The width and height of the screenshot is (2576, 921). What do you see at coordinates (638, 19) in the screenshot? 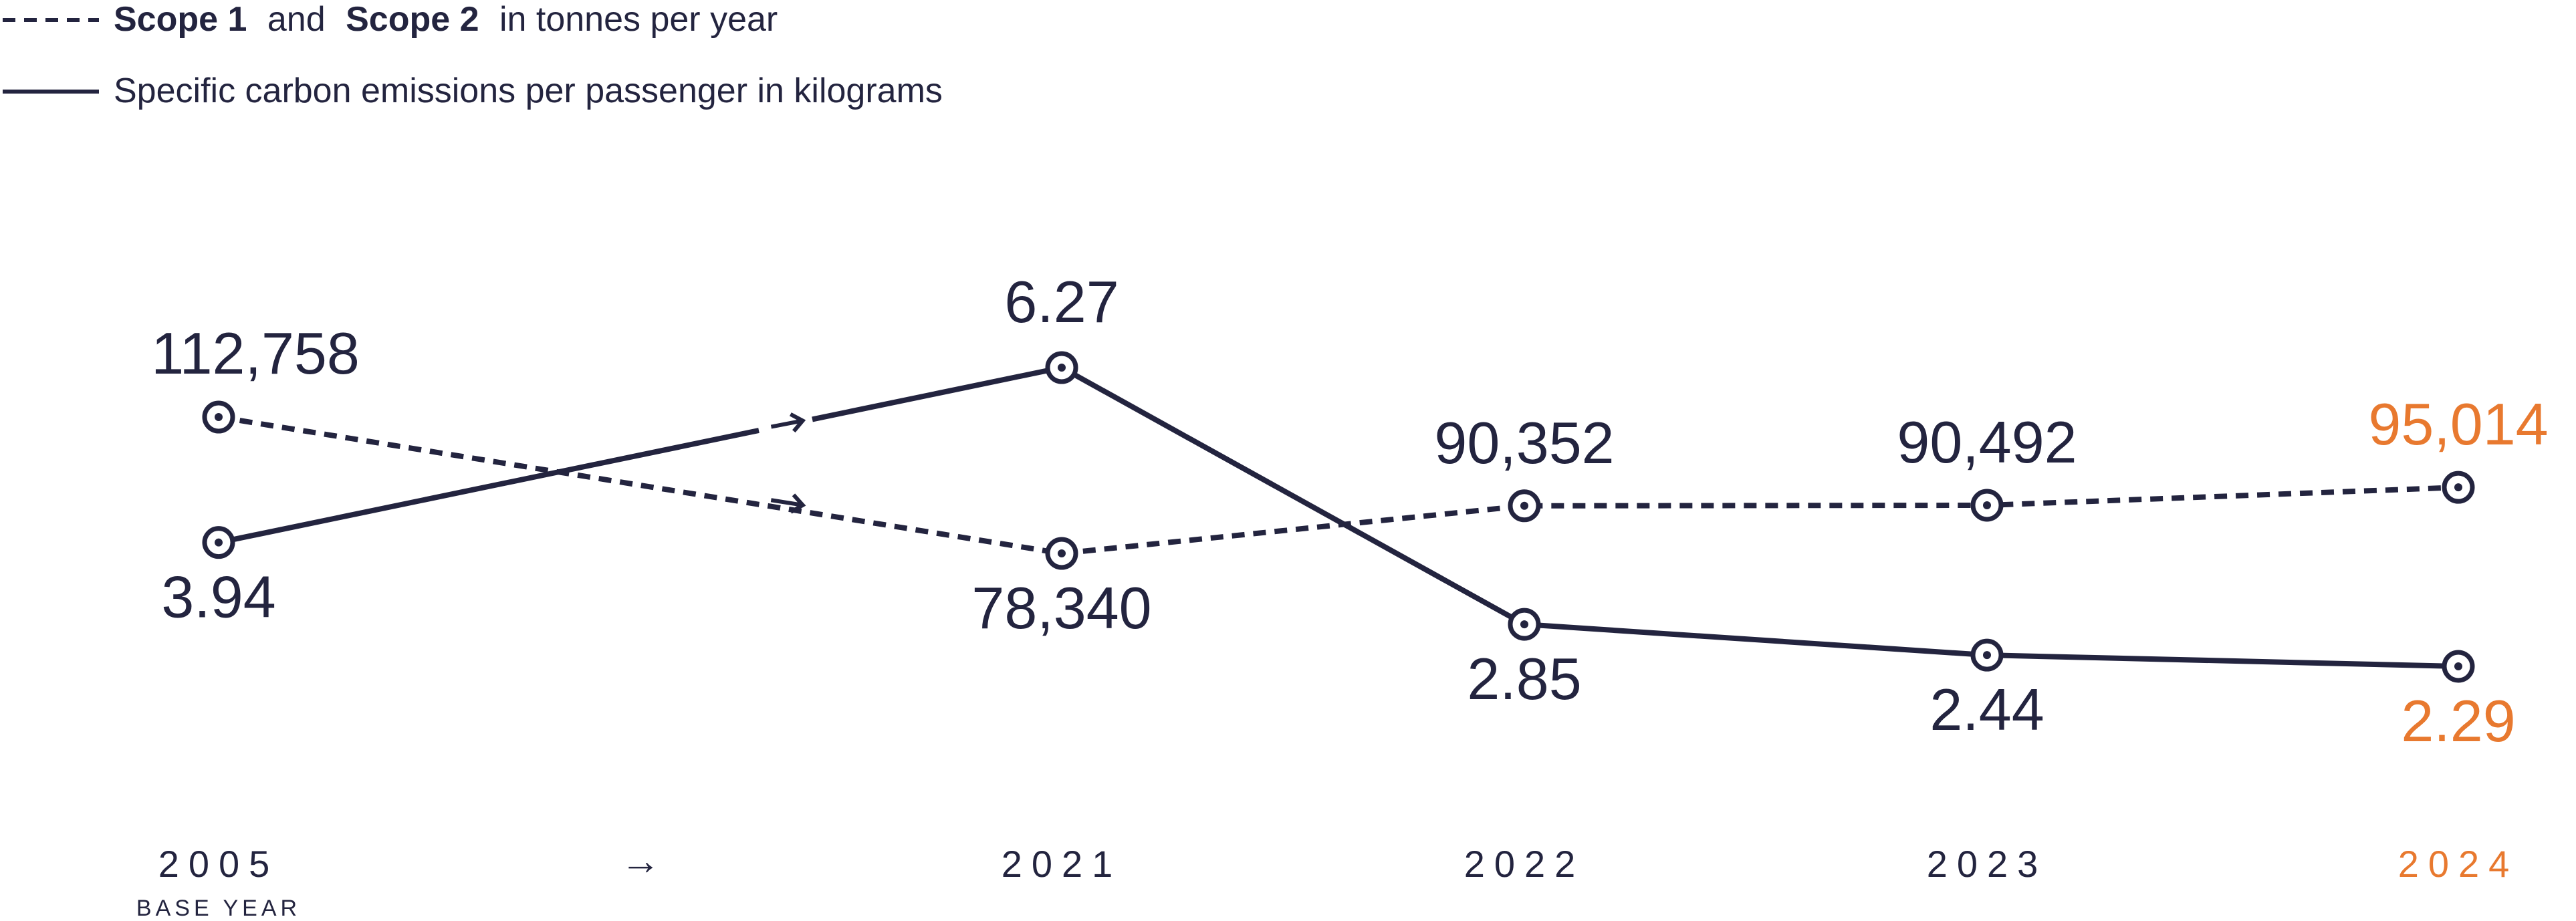
I see `legend-tonnes: in tonnes per year` at bounding box center [638, 19].